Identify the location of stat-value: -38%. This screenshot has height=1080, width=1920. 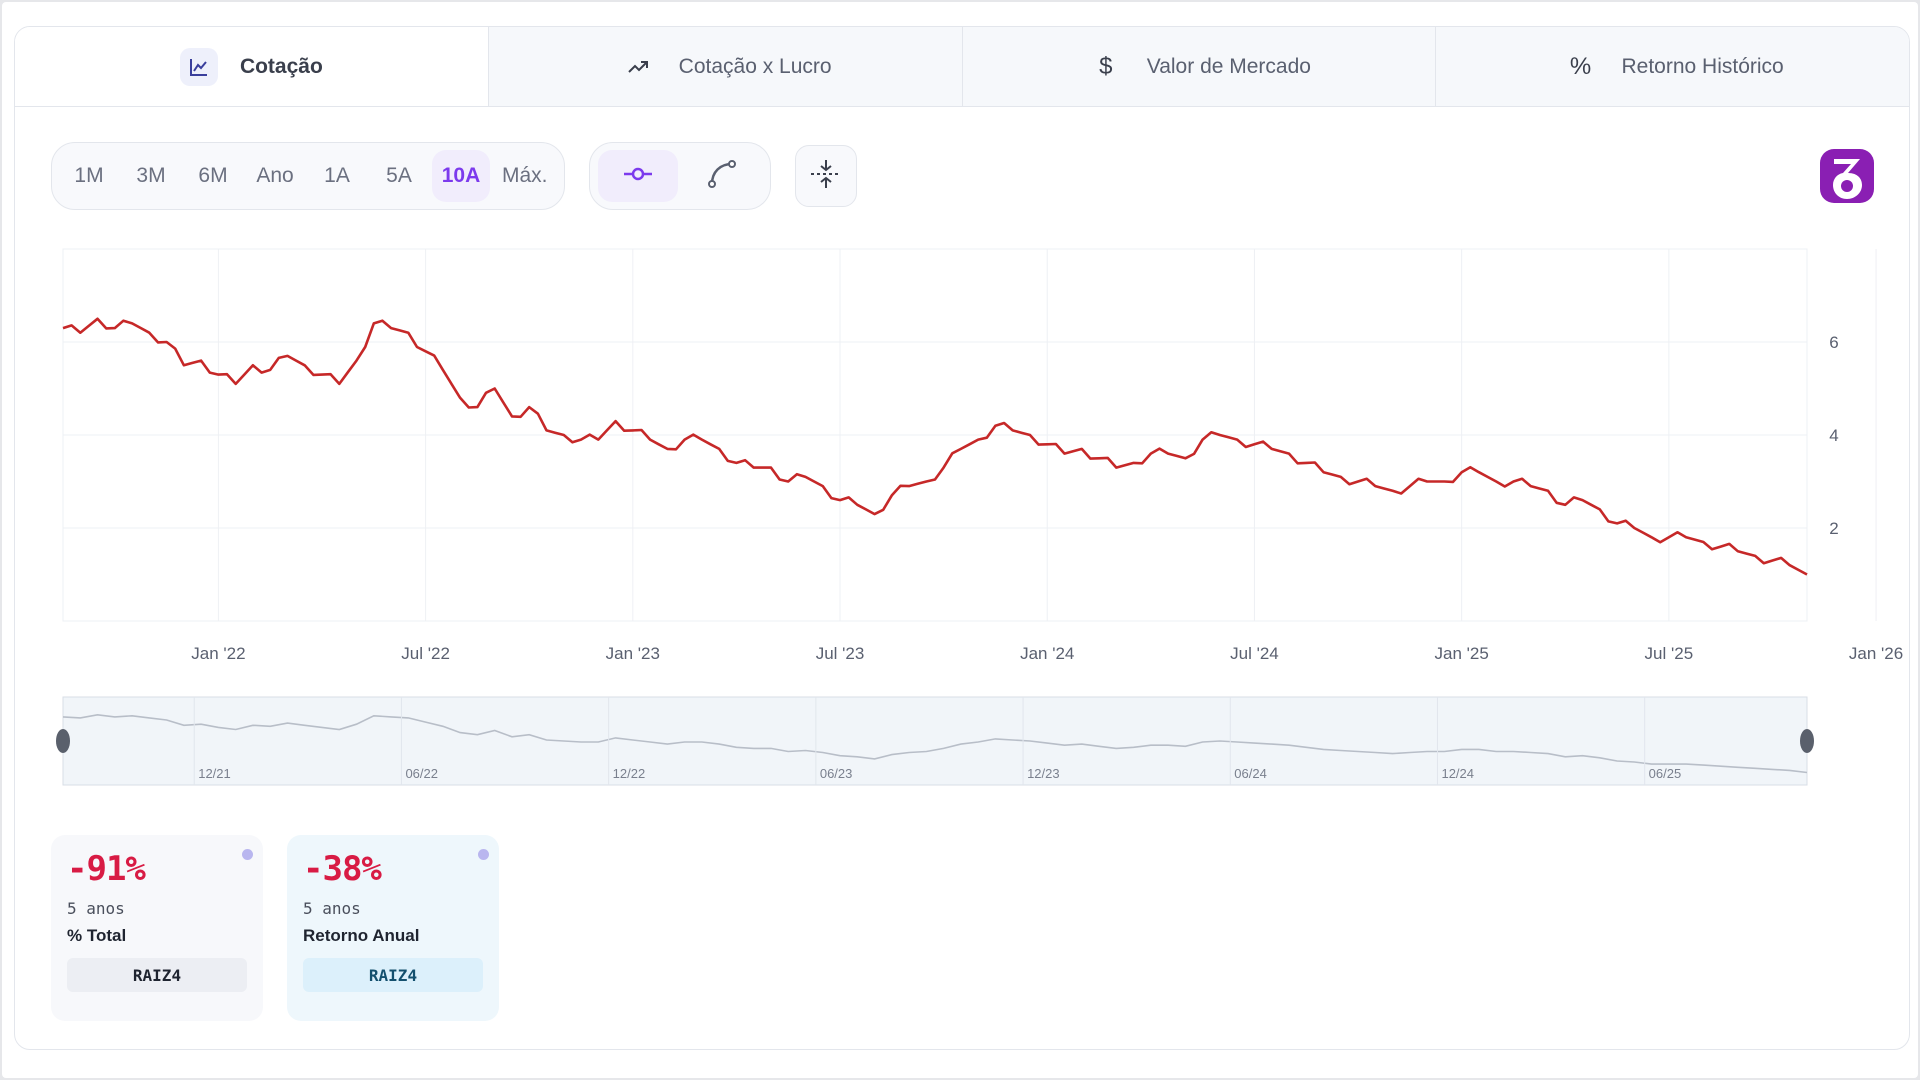
(342, 869).